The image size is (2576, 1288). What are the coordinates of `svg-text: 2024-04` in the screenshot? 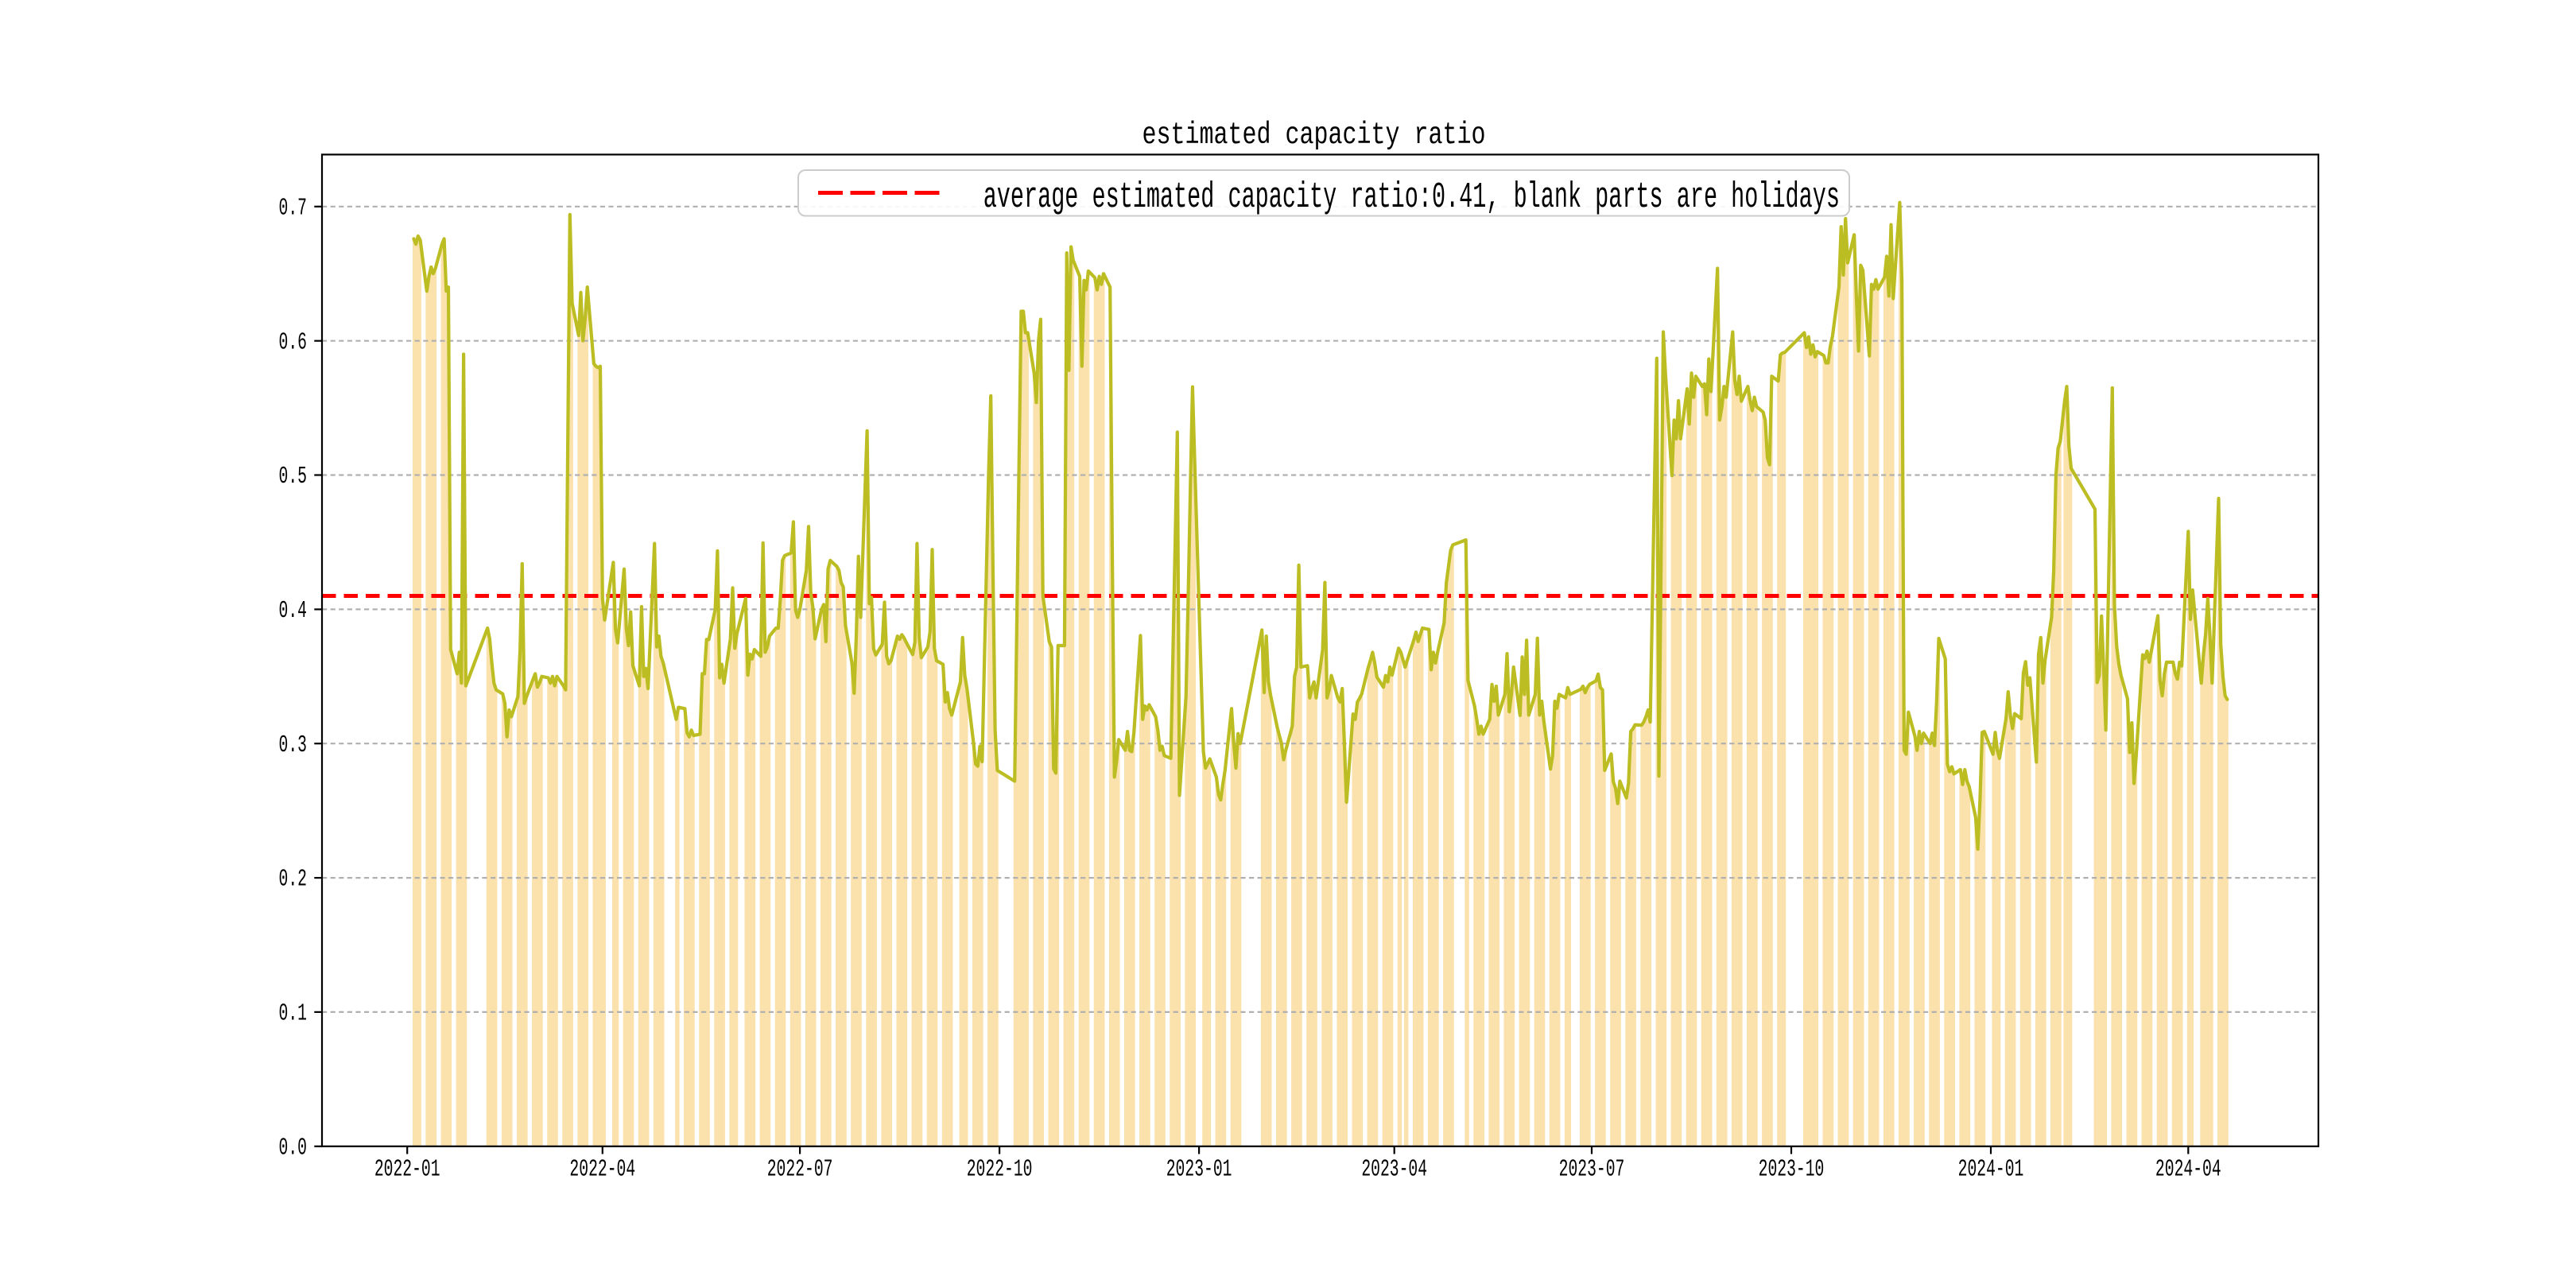 It's located at (2188, 1168).